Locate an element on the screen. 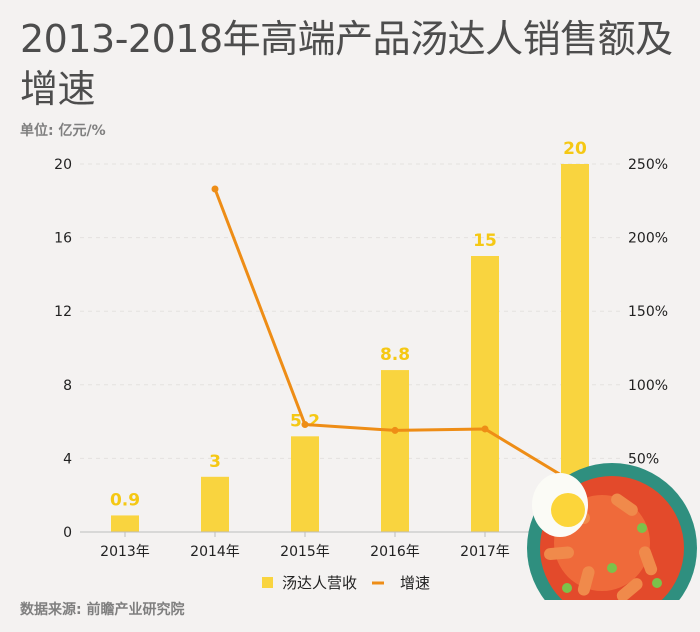 This screenshot has height=632, width=700. y-right-tick-label: 100% is located at coordinates (648, 386).